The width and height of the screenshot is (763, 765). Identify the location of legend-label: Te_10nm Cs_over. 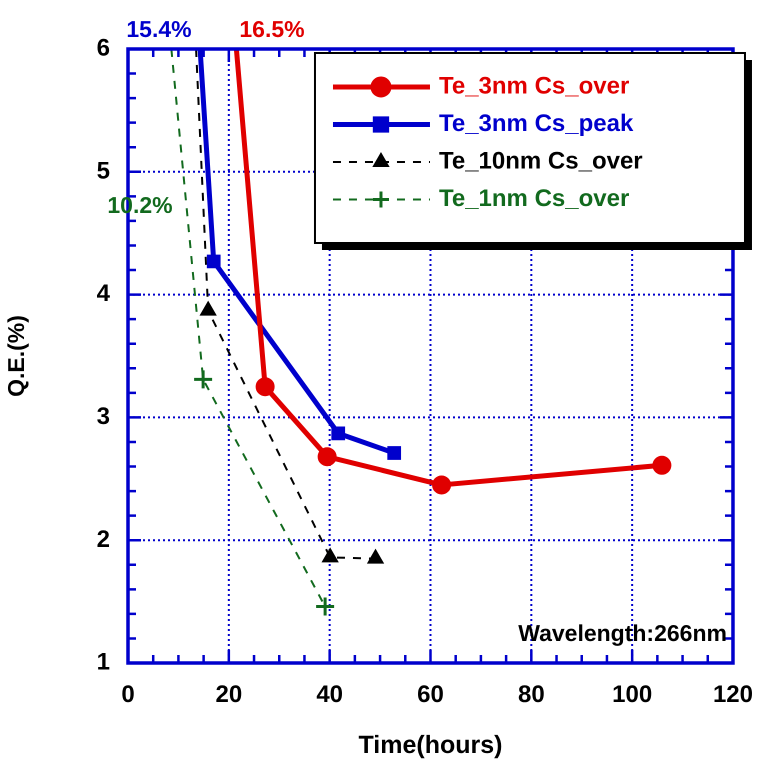
(540, 161).